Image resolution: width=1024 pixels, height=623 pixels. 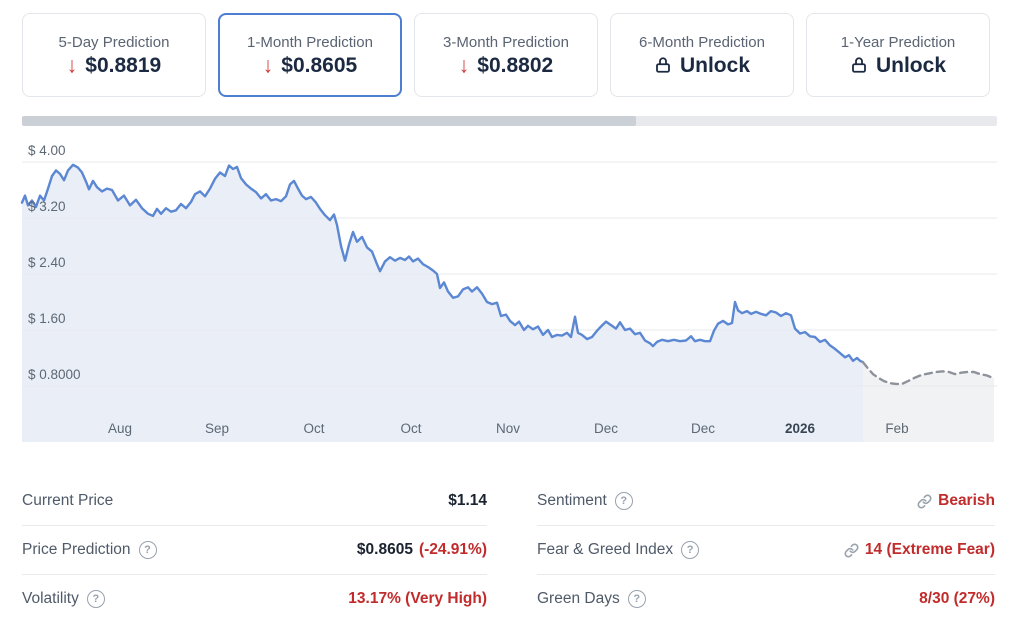 I want to click on prediction-card-price: $0.8802, so click(x=515, y=65).